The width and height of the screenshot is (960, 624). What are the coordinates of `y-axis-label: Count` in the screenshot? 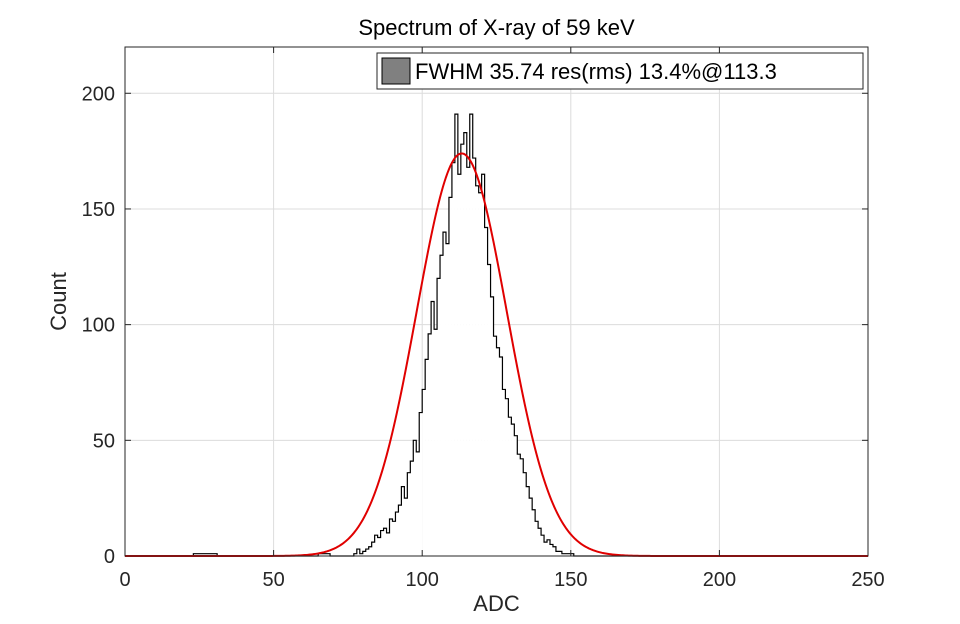 It's located at (58, 301).